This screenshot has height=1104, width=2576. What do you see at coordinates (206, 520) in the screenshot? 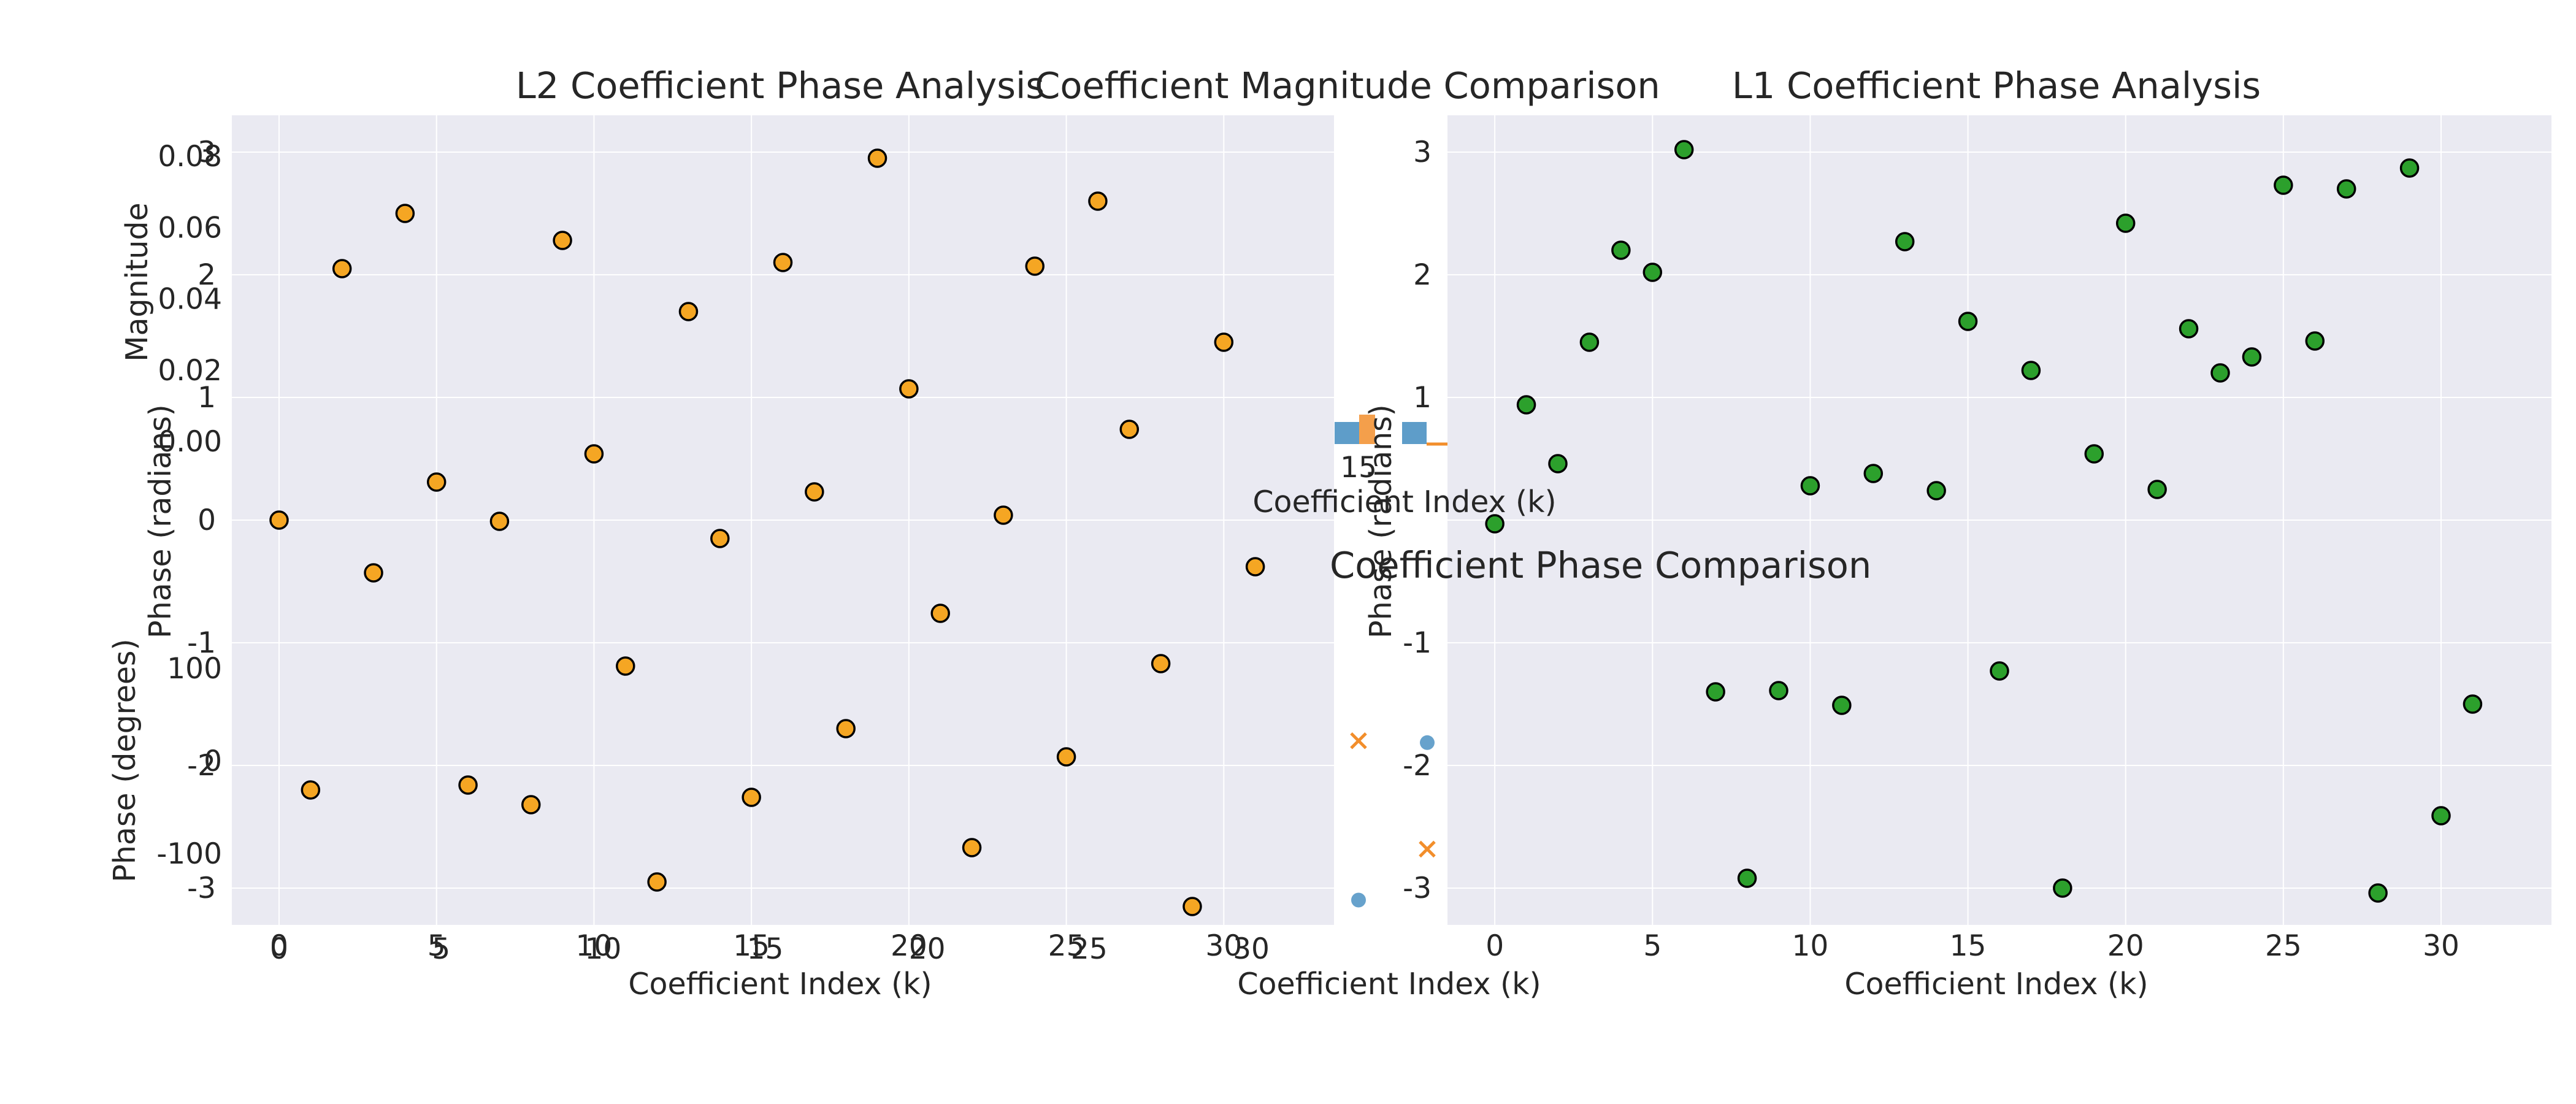
I see `l2-y-tick-label: 0` at bounding box center [206, 520].